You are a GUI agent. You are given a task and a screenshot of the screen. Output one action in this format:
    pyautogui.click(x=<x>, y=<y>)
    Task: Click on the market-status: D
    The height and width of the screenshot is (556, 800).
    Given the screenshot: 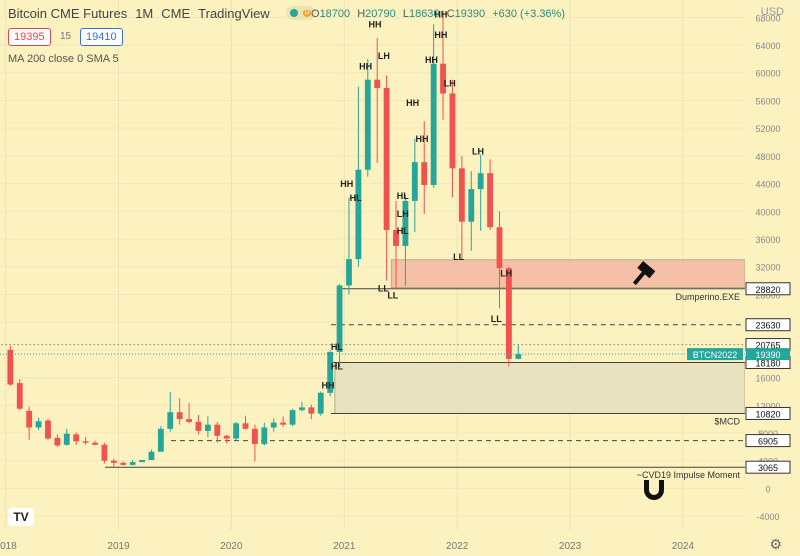 What is the action you would take?
    pyautogui.click(x=301, y=13)
    